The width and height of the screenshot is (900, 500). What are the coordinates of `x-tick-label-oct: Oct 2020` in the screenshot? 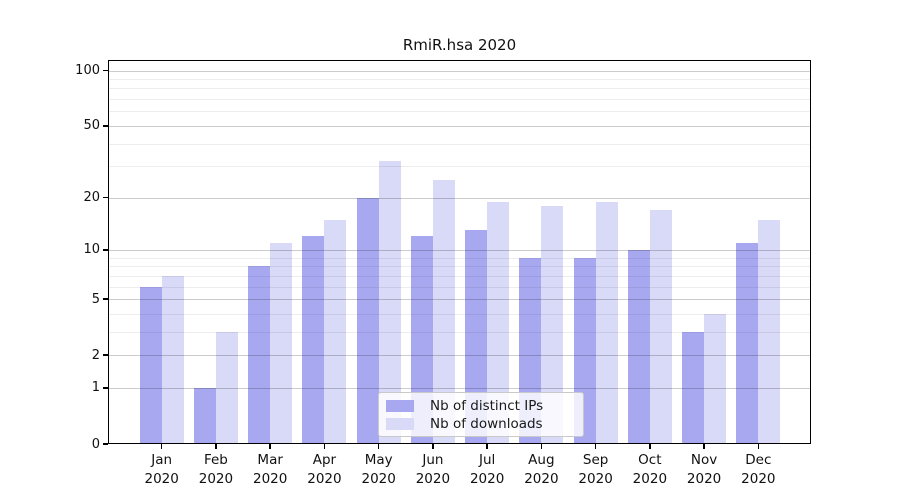 It's located at (650, 469).